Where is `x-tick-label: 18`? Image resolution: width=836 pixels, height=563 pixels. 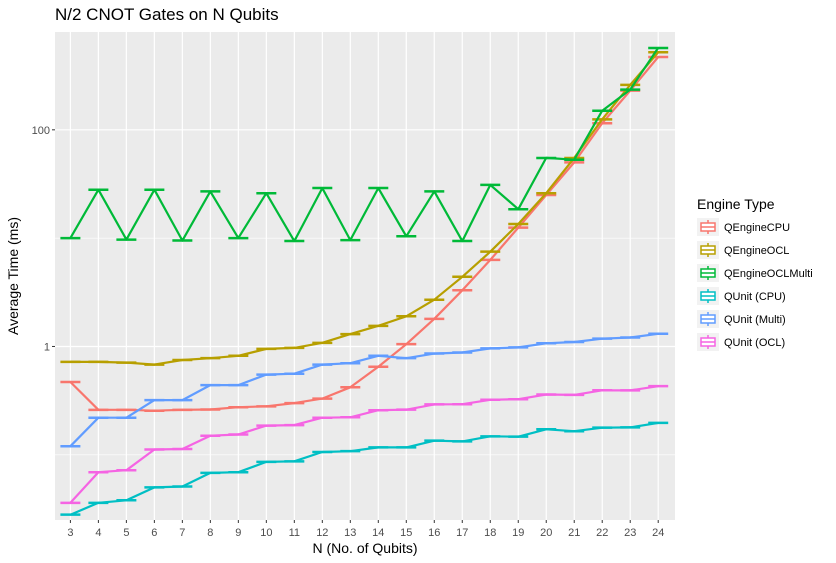 x-tick-label: 18 is located at coordinates (490, 533).